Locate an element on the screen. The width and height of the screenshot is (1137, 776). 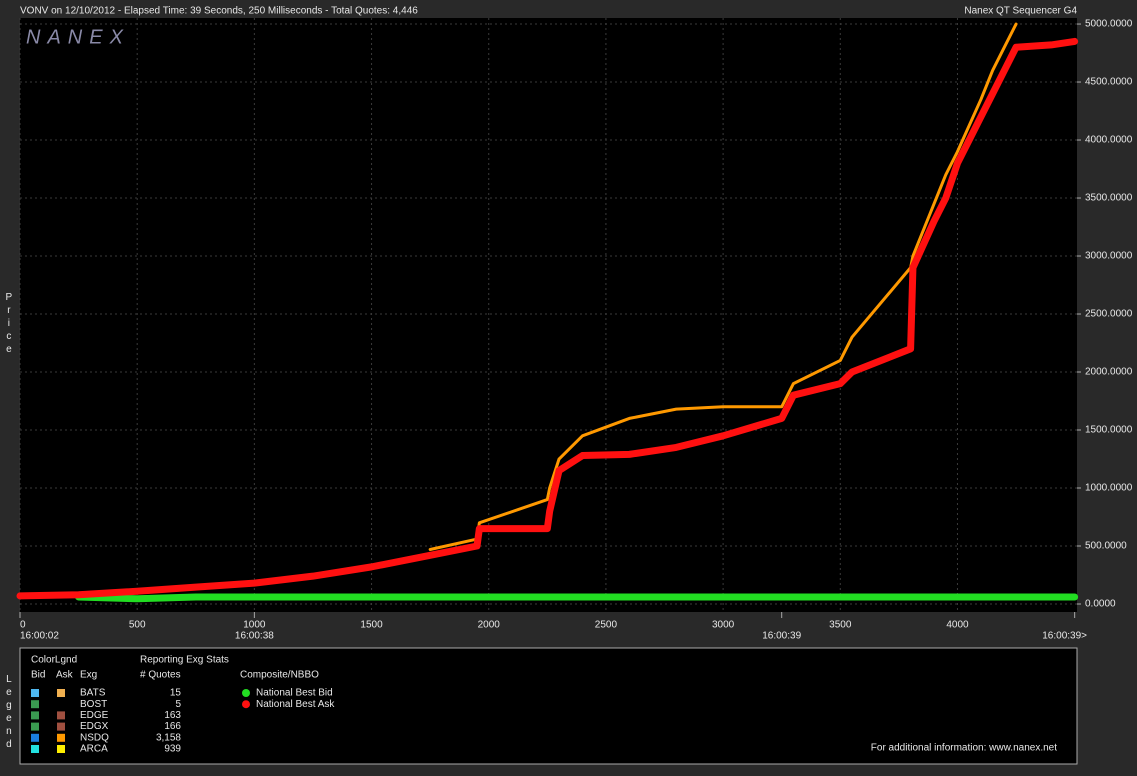
exchange-name: BOST is located at coordinates (93, 704).